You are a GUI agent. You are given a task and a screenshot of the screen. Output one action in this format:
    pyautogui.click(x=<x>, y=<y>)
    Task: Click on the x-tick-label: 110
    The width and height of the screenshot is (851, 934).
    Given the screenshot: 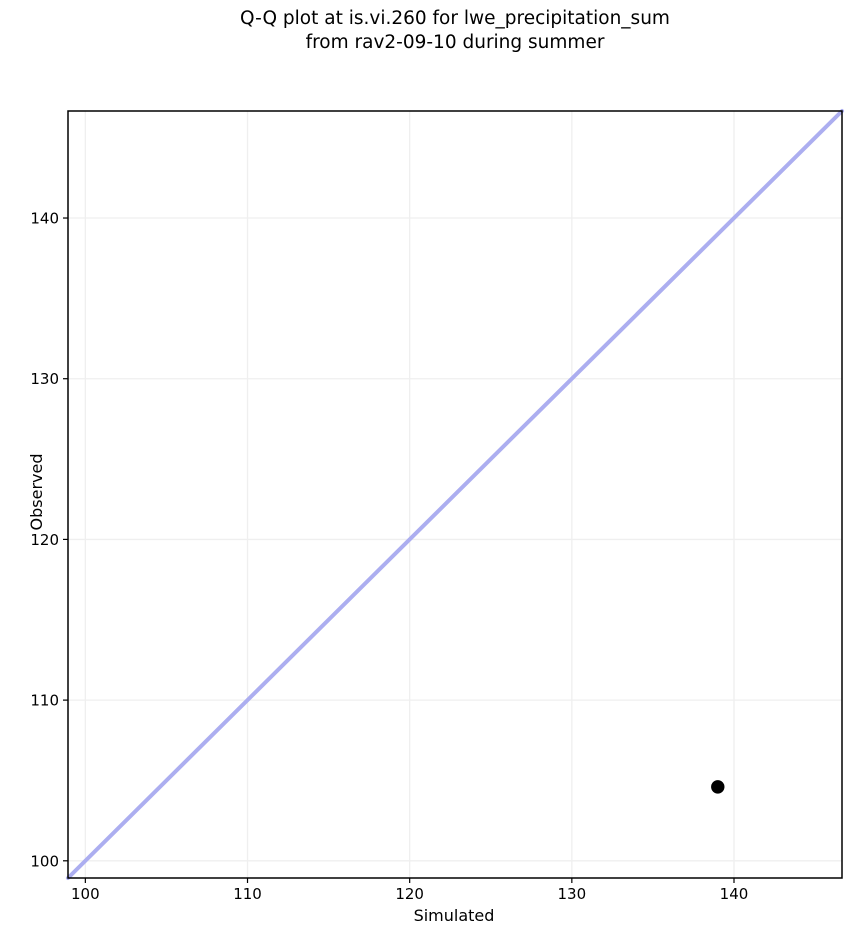 What is the action you would take?
    pyautogui.click(x=247, y=894)
    